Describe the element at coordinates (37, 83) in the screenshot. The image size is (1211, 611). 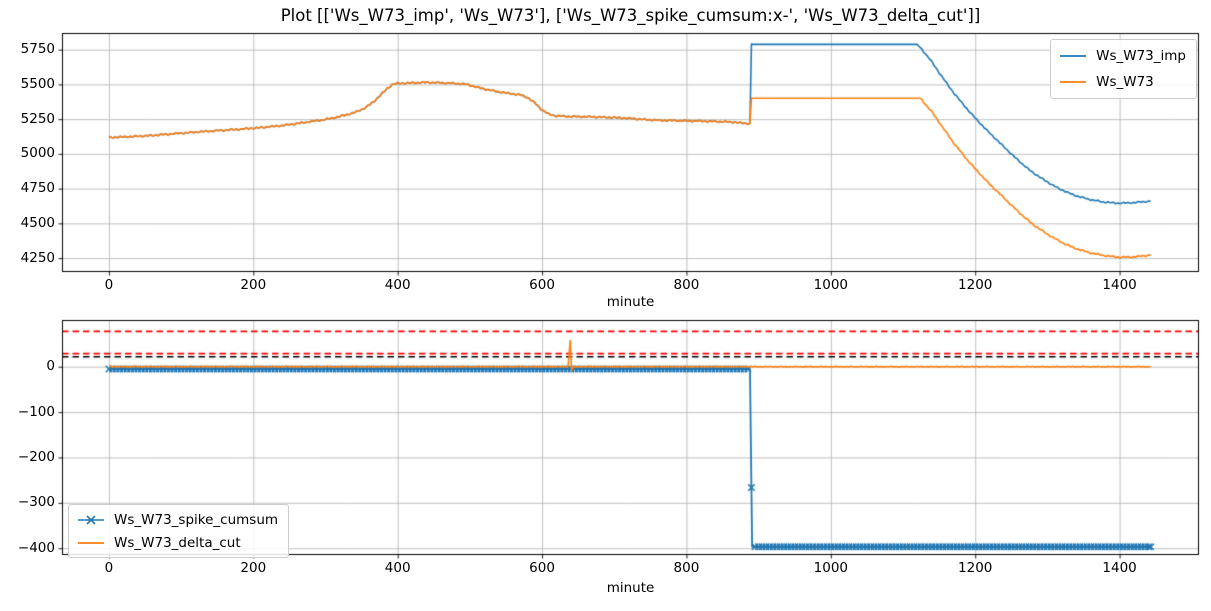
I see `y-tick-label: 5500` at that location.